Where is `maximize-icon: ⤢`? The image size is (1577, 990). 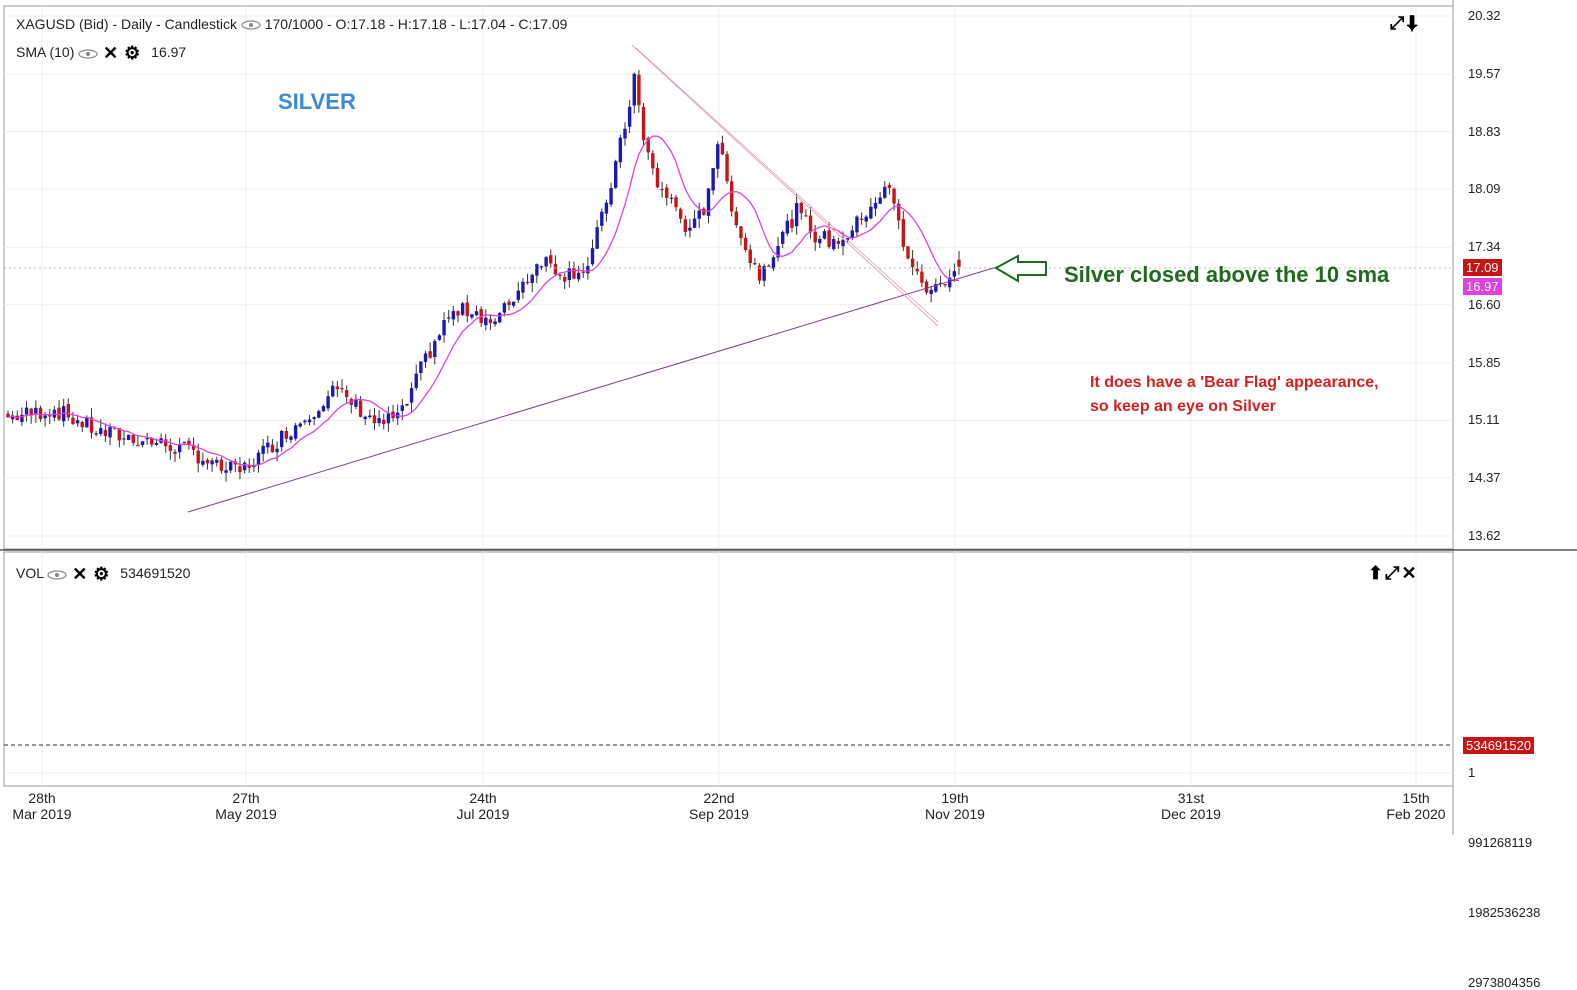 maximize-icon: ⤢ is located at coordinates (1398, 23).